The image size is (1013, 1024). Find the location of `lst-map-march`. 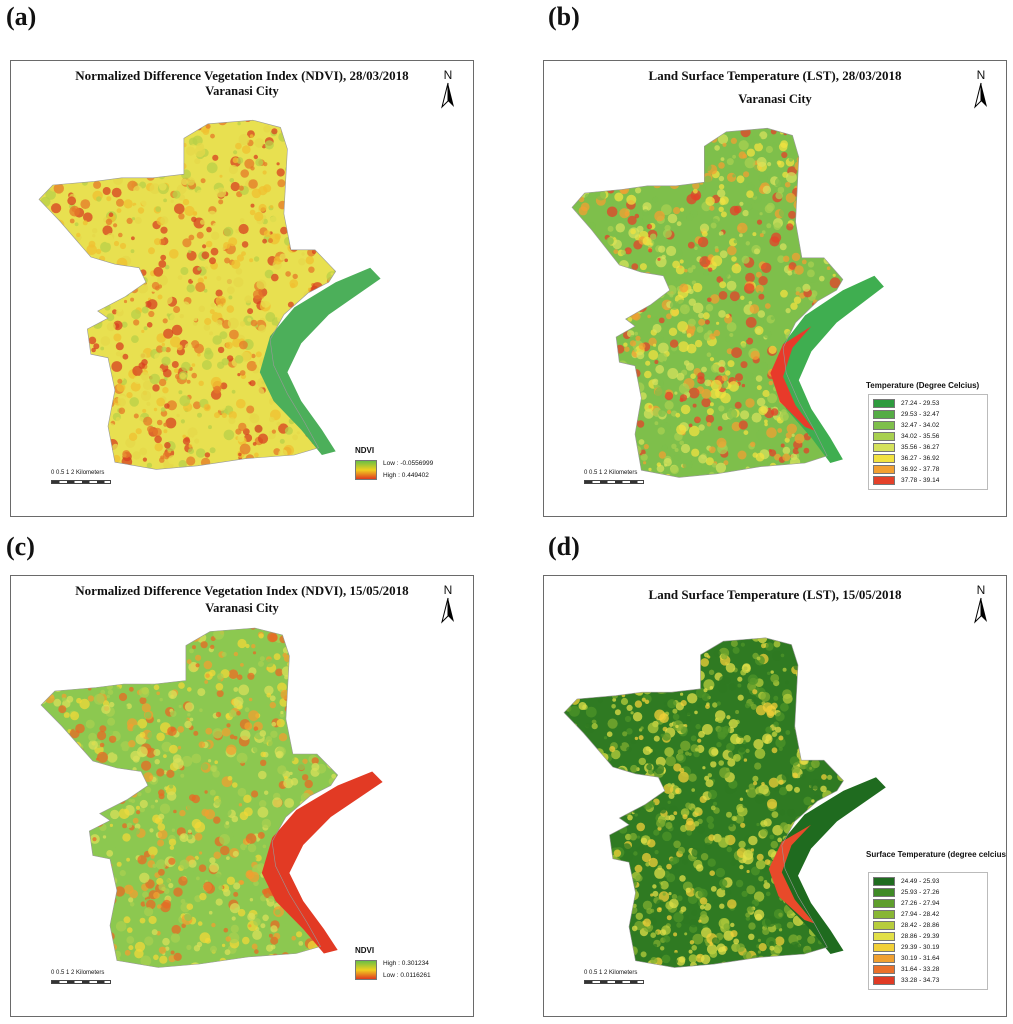

lst-map-march is located at coordinates (727, 302).